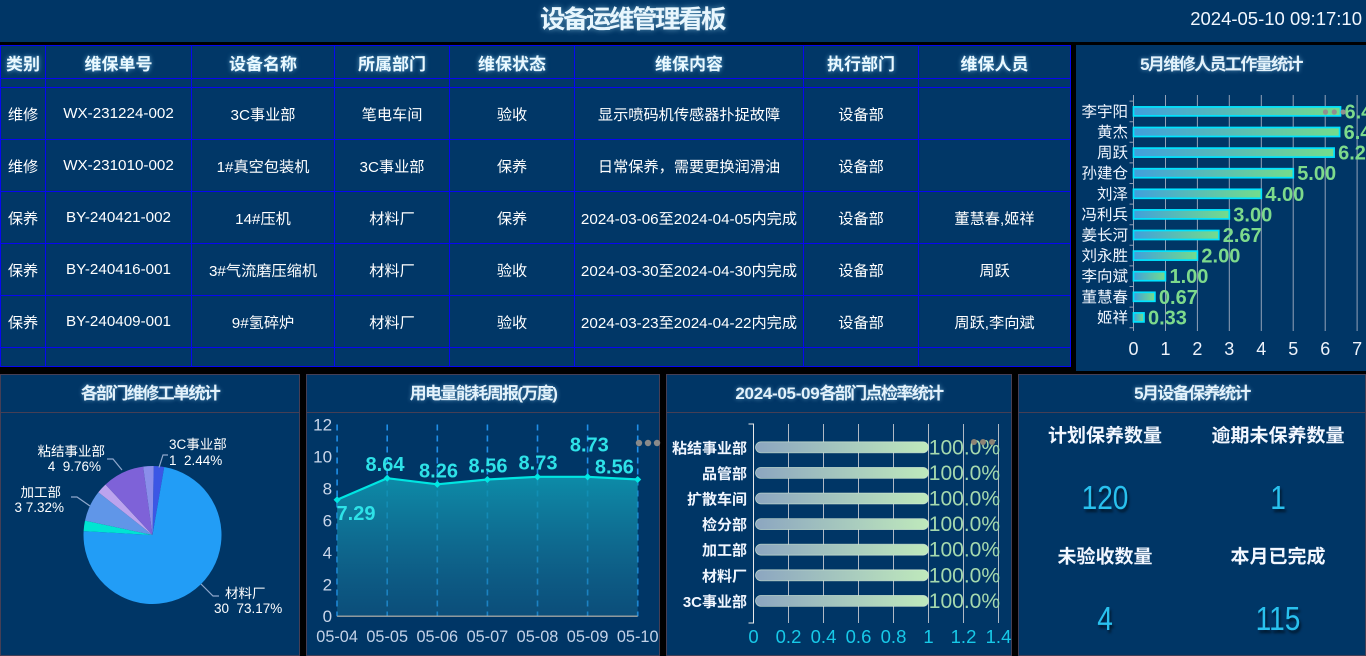 Image resolution: width=1366 pixels, height=656 pixels. I want to click on svg-text: 姬祥, so click(1112, 318).